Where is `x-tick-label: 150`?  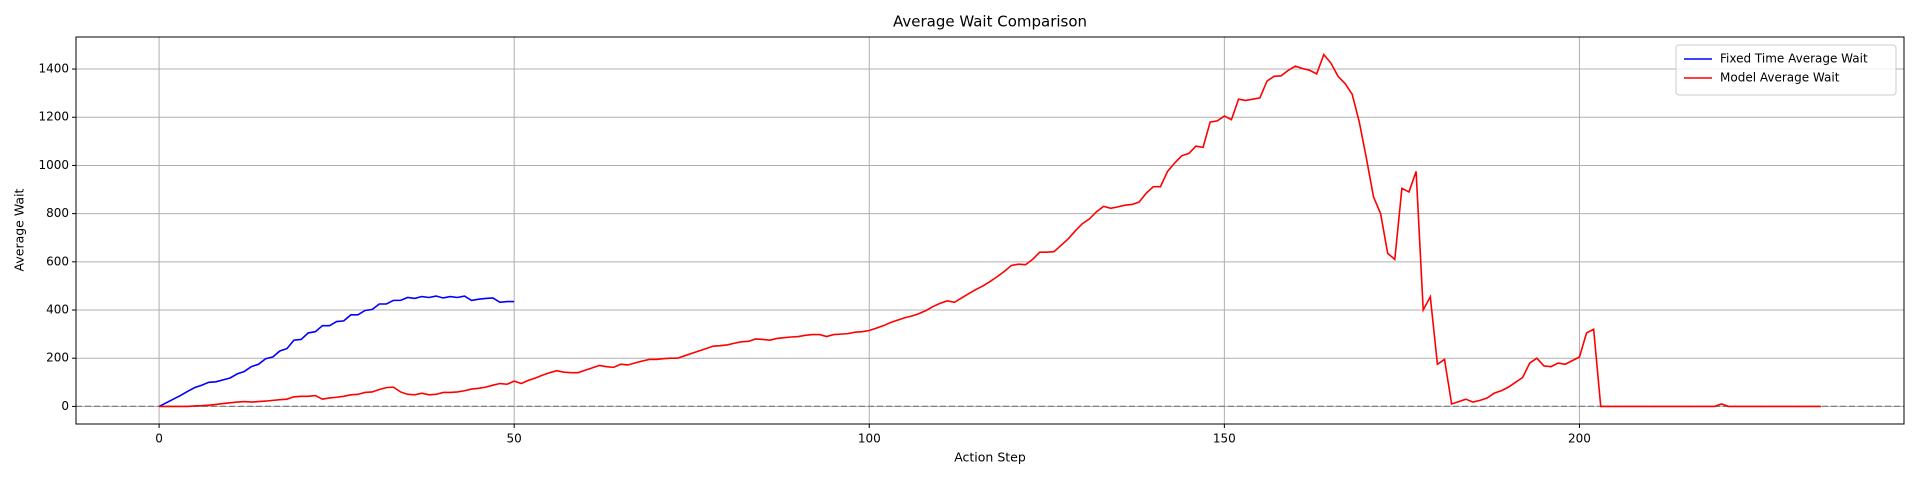 x-tick-label: 150 is located at coordinates (1224, 439).